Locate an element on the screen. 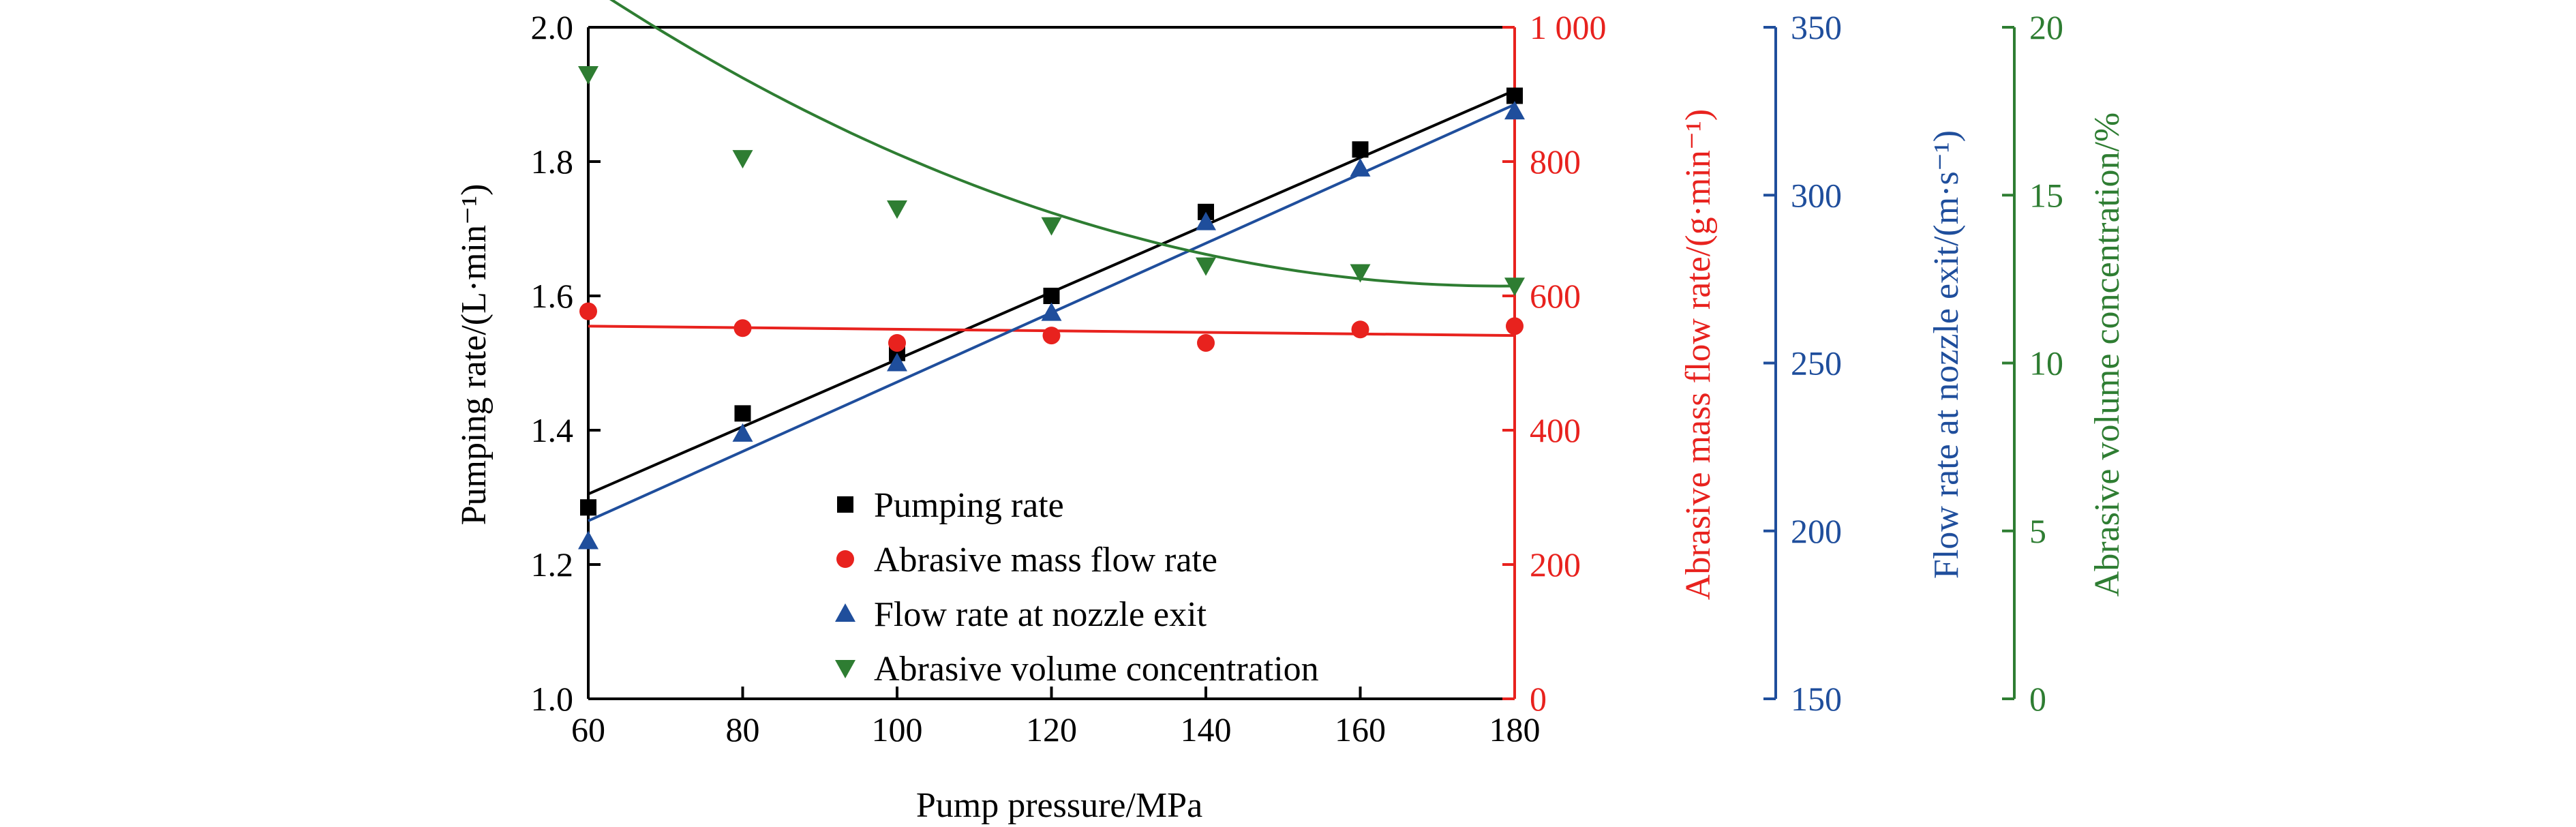 The width and height of the screenshot is (2576, 827). y-tick-label-right2: 350 is located at coordinates (1817, 27).